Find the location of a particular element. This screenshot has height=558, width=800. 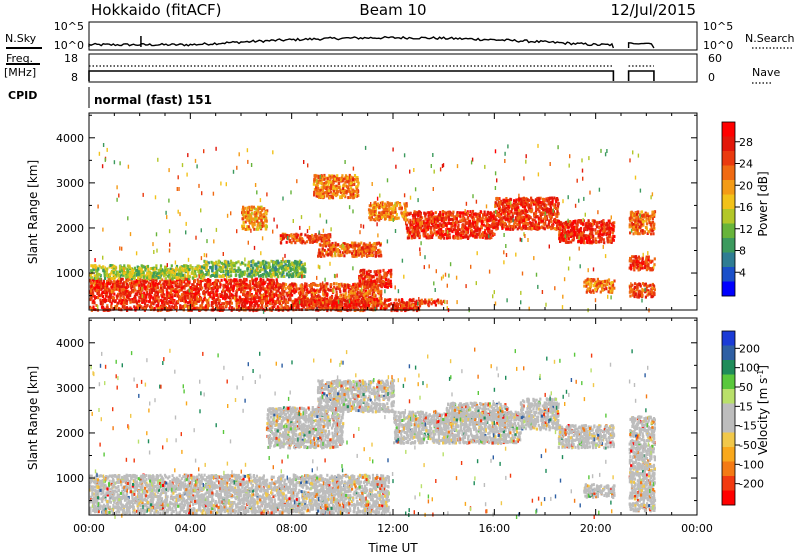

nsky-trace is located at coordinates (351, 42).